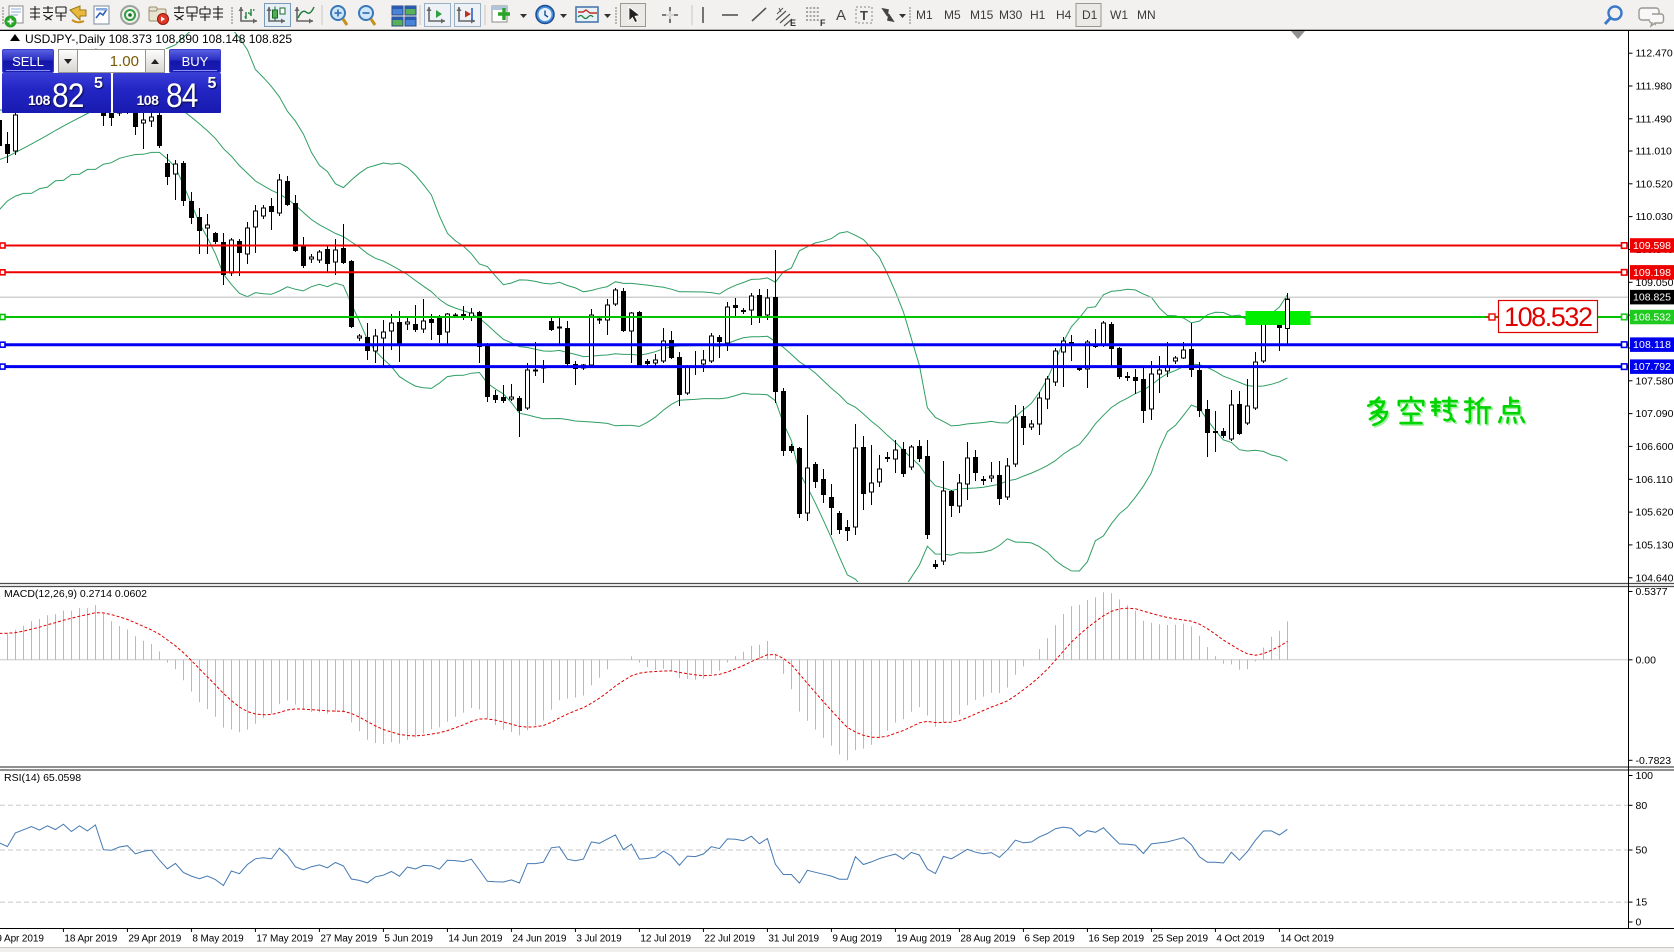 The width and height of the screenshot is (1674, 952). What do you see at coordinates (1119, 15) in the screenshot?
I see `svg-text: W1` at bounding box center [1119, 15].